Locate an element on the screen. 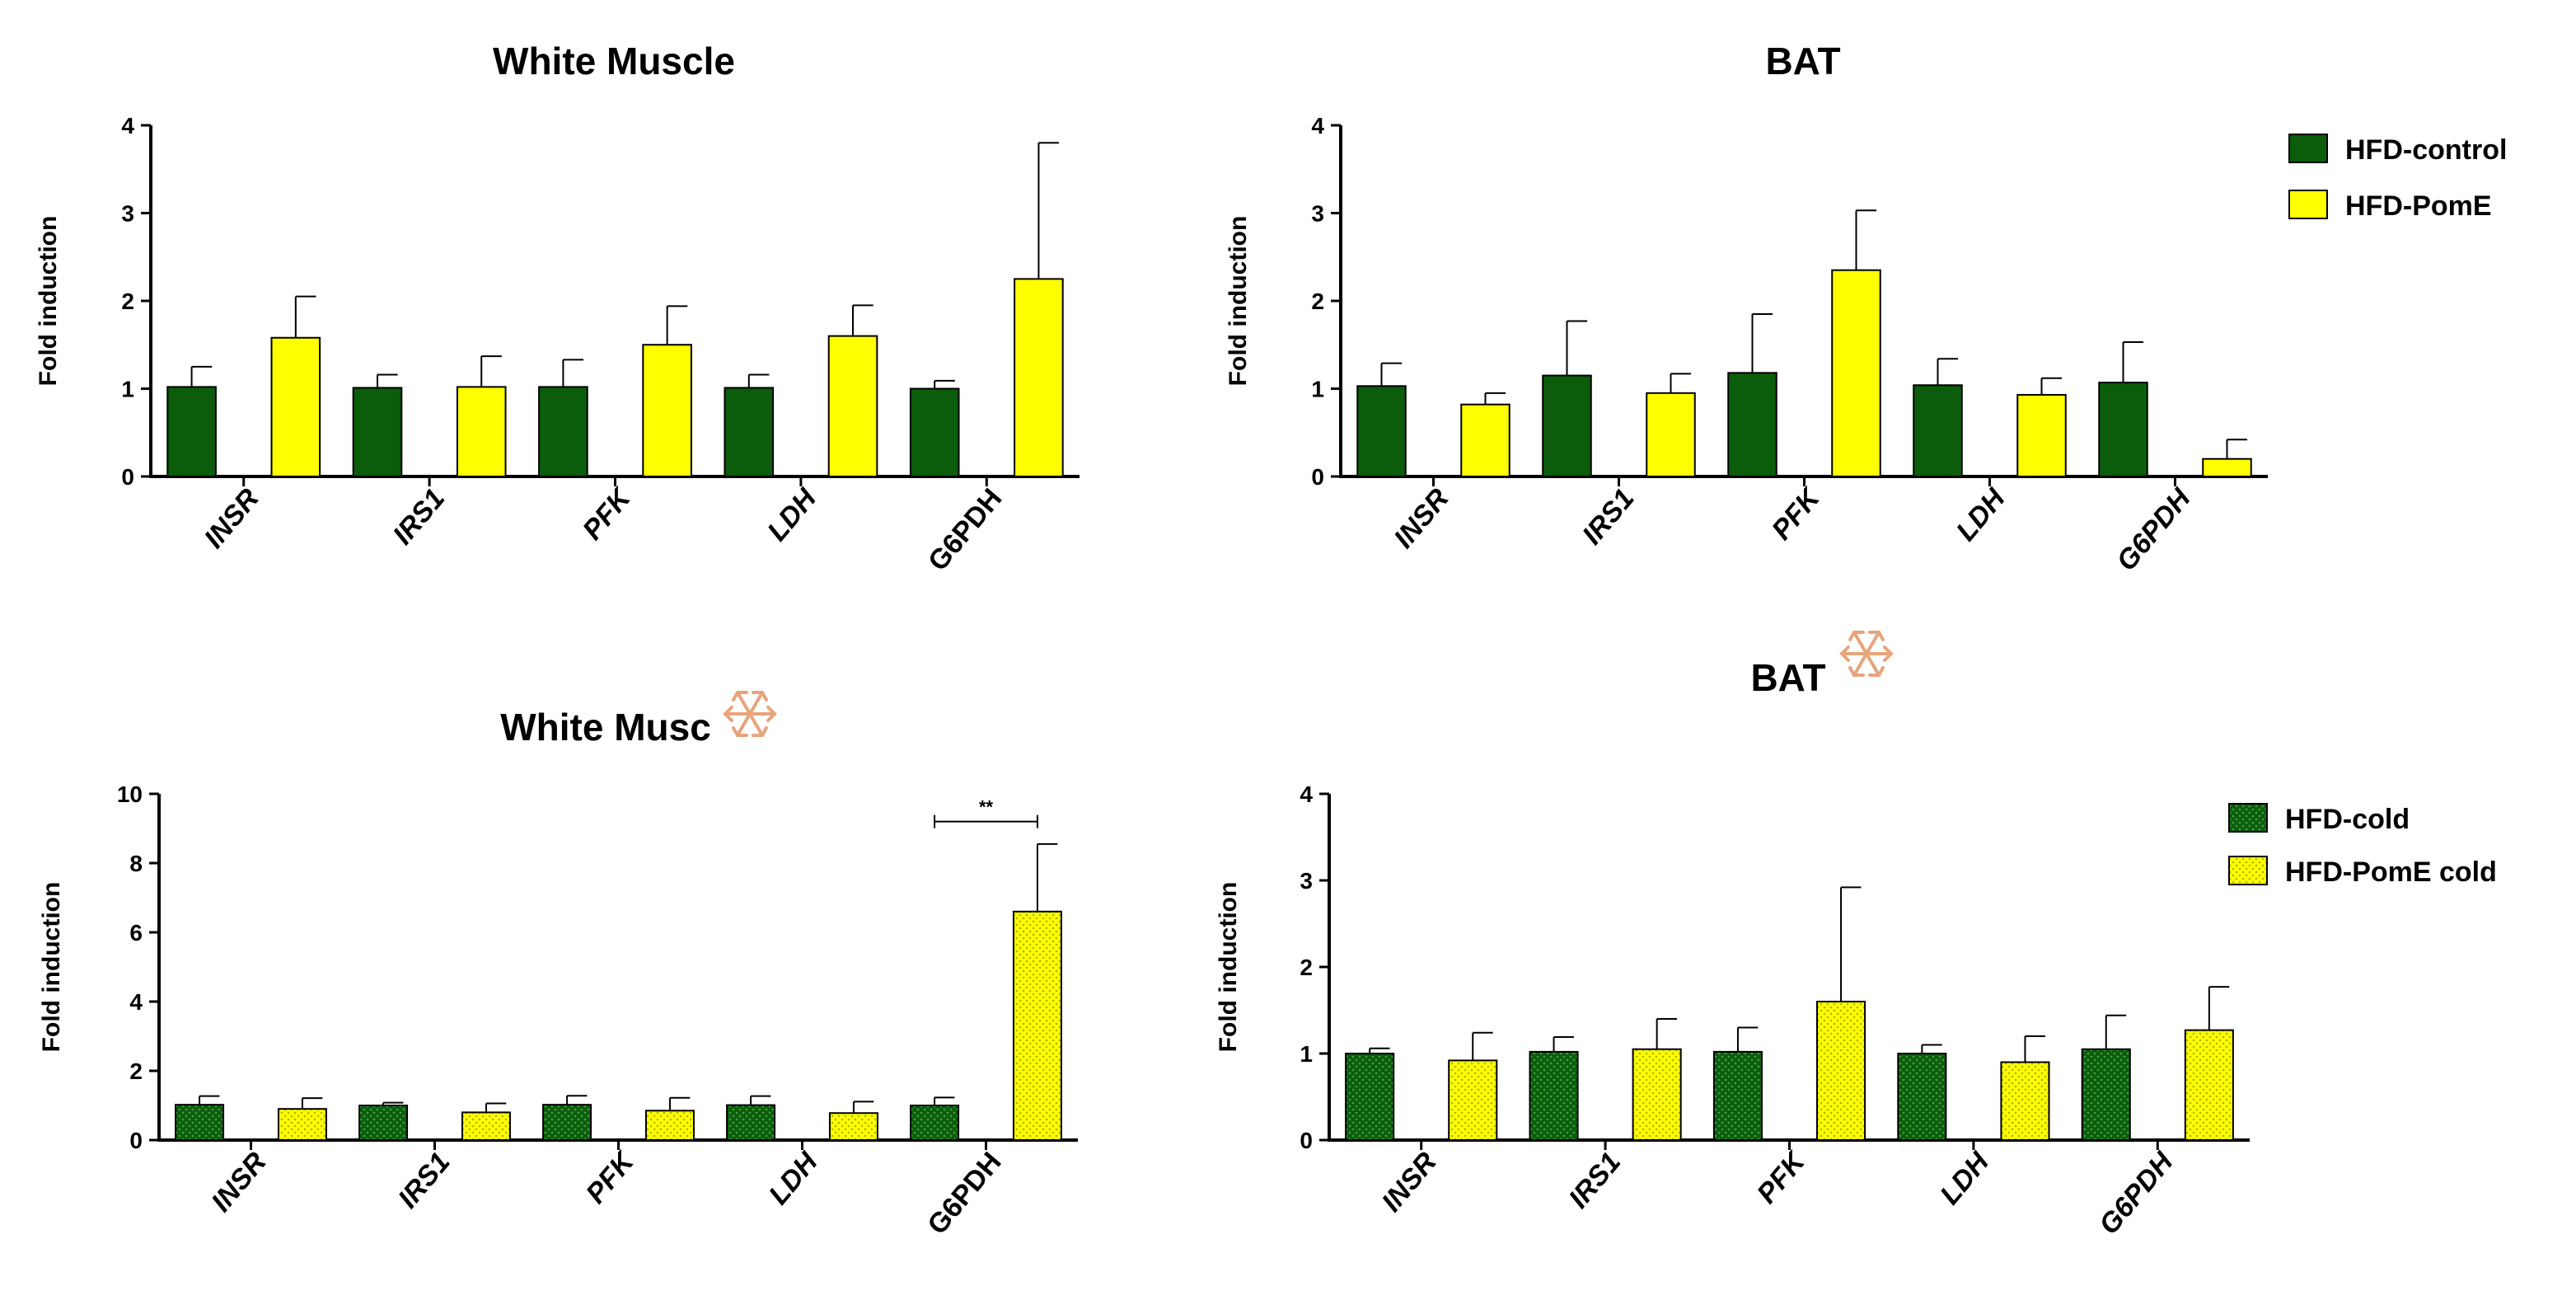 Image resolution: width=2576 pixels, height=1300 pixels. chart-title: BAT is located at coordinates (1787, 678).